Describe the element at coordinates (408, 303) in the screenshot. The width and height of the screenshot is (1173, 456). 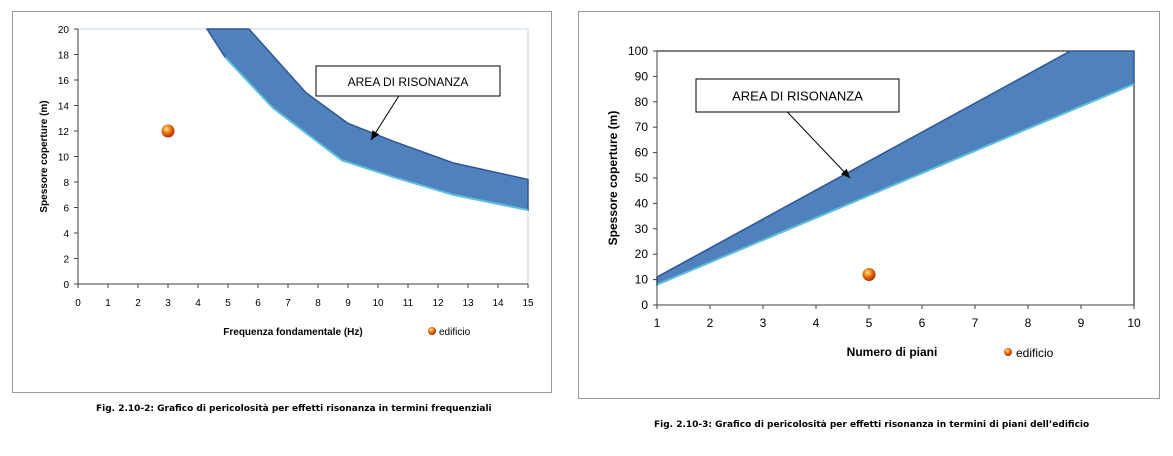
I see `x-tick-label: 11` at that location.